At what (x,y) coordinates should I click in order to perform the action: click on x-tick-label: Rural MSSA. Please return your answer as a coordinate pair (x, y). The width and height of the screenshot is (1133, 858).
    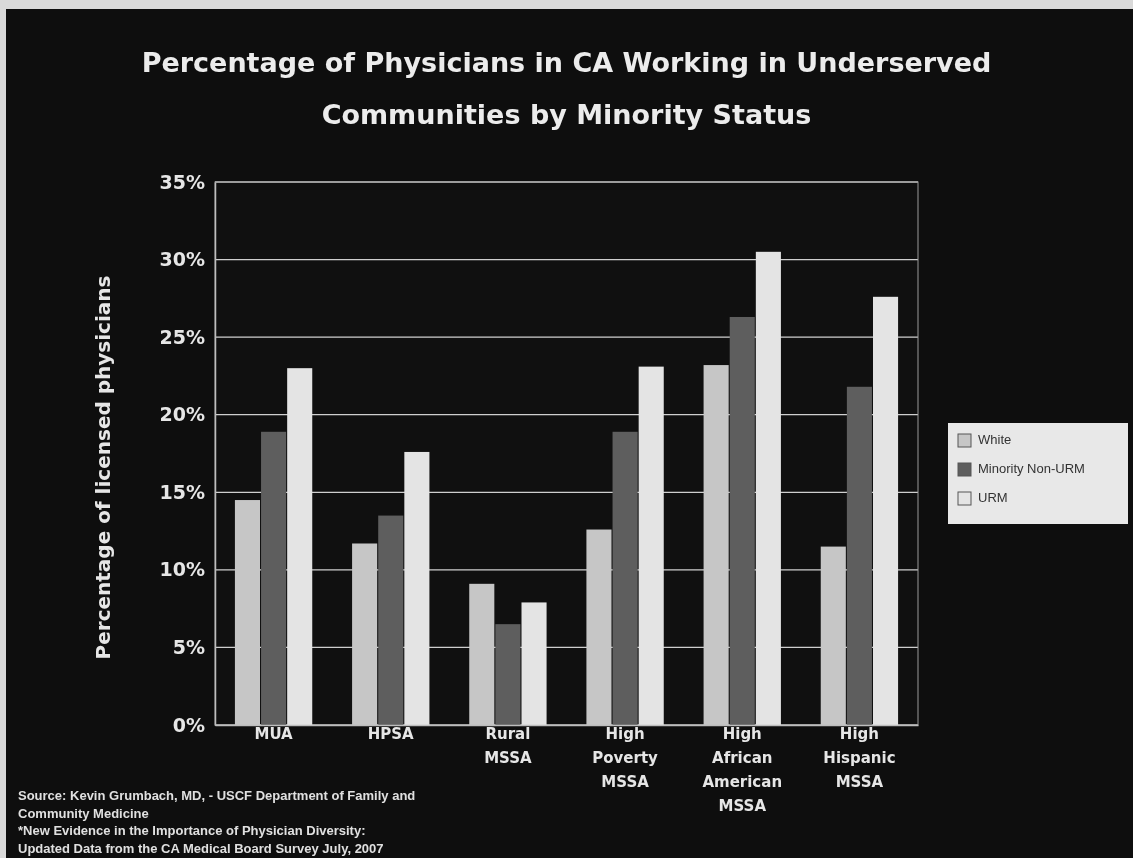
    Looking at the image, I should click on (508, 746).